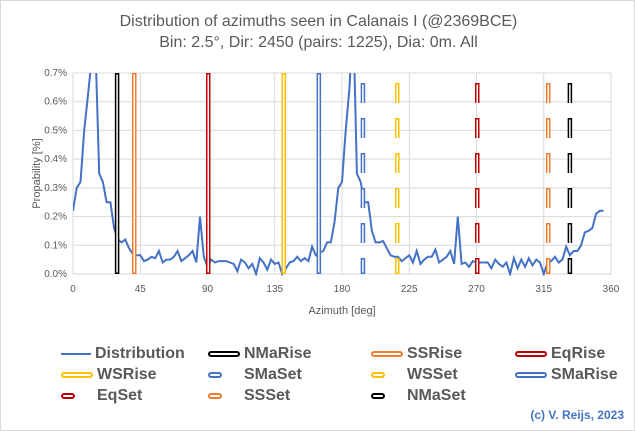  What do you see at coordinates (578, 353) in the screenshot?
I see `legend-label: EqRise` at bounding box center [578, 353].